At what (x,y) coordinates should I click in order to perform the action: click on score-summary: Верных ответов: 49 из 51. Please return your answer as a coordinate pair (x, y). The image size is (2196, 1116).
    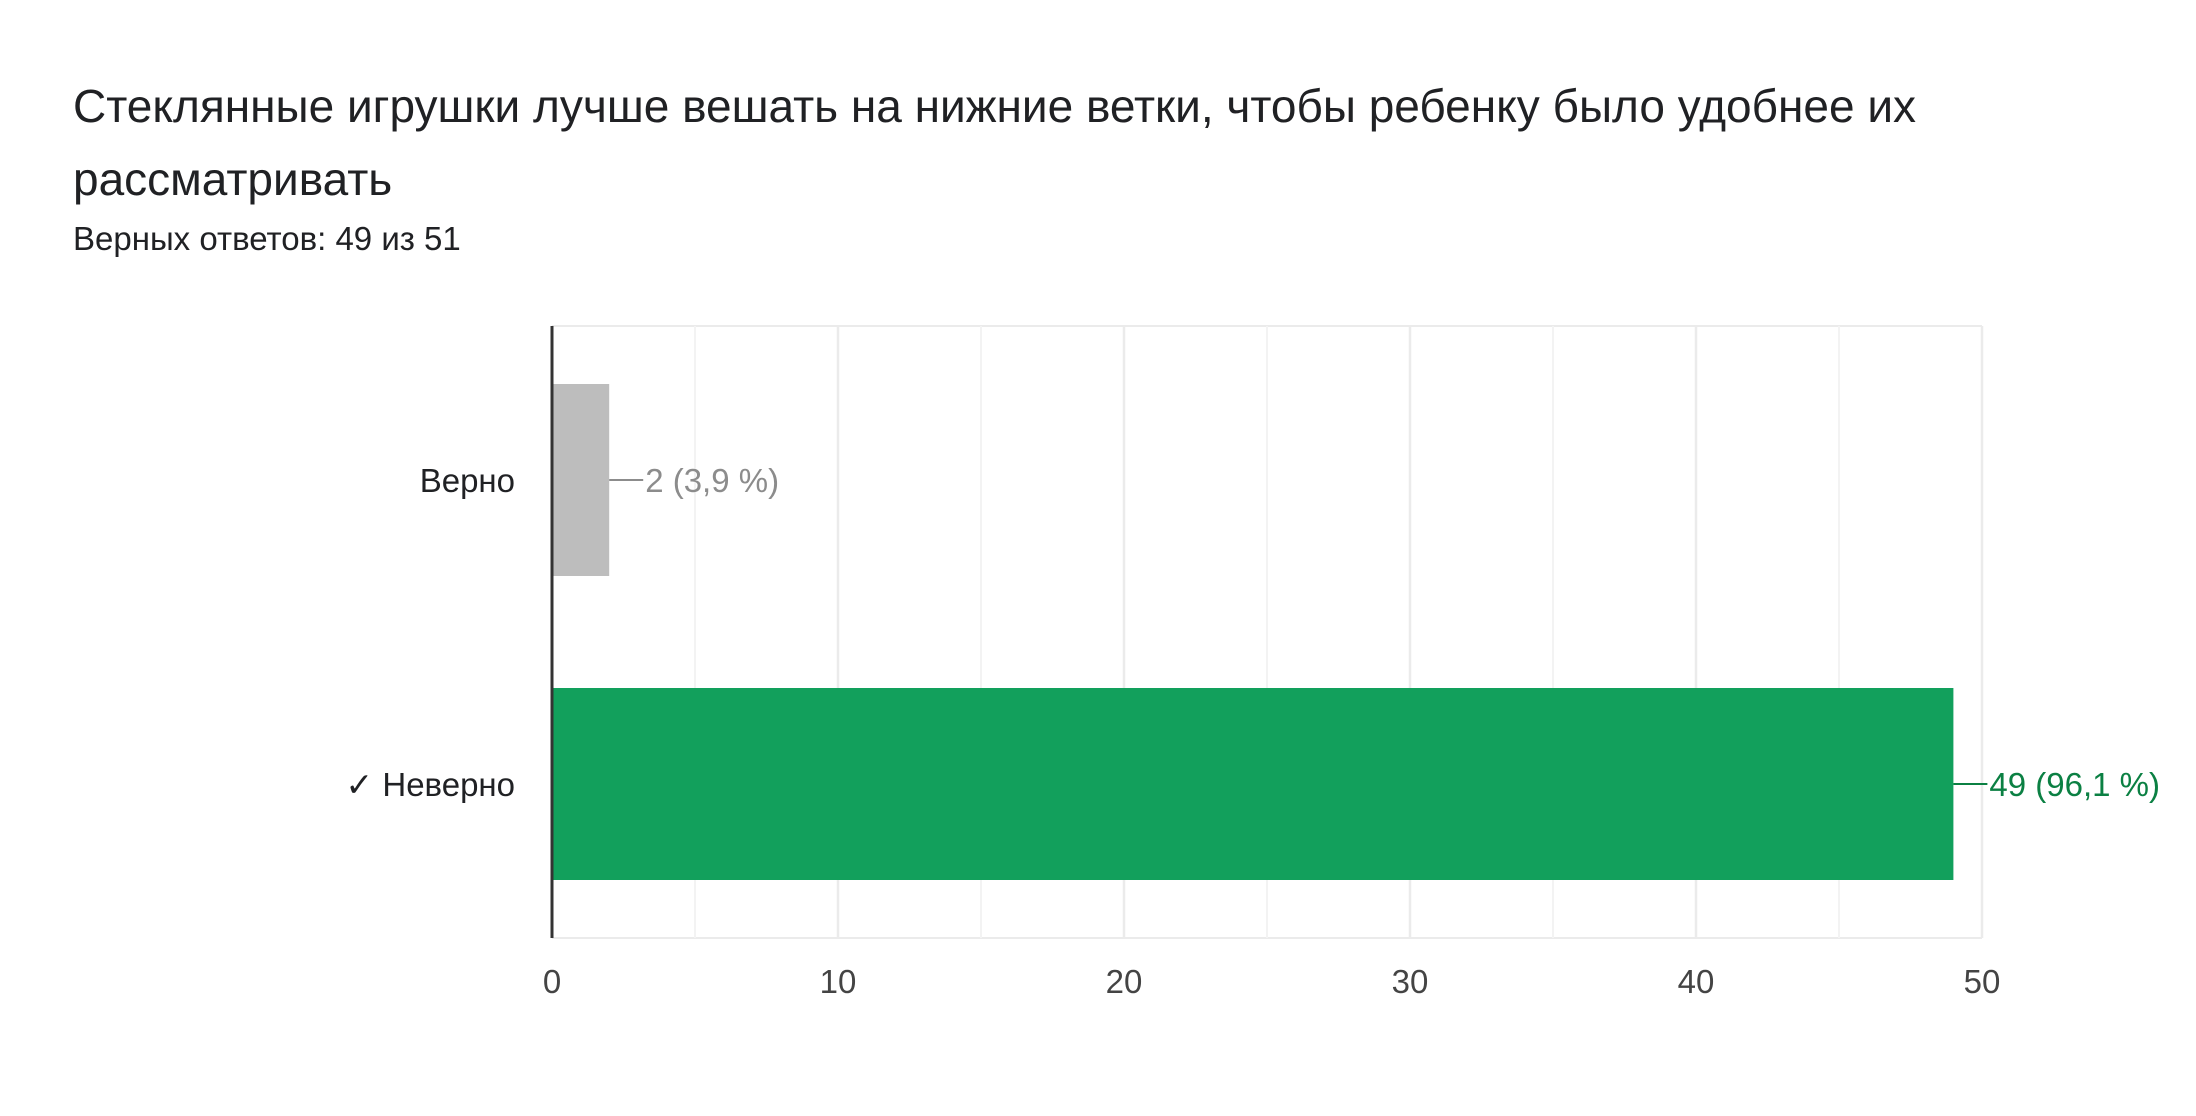
    Looking at the image, I should click on (267, 238).